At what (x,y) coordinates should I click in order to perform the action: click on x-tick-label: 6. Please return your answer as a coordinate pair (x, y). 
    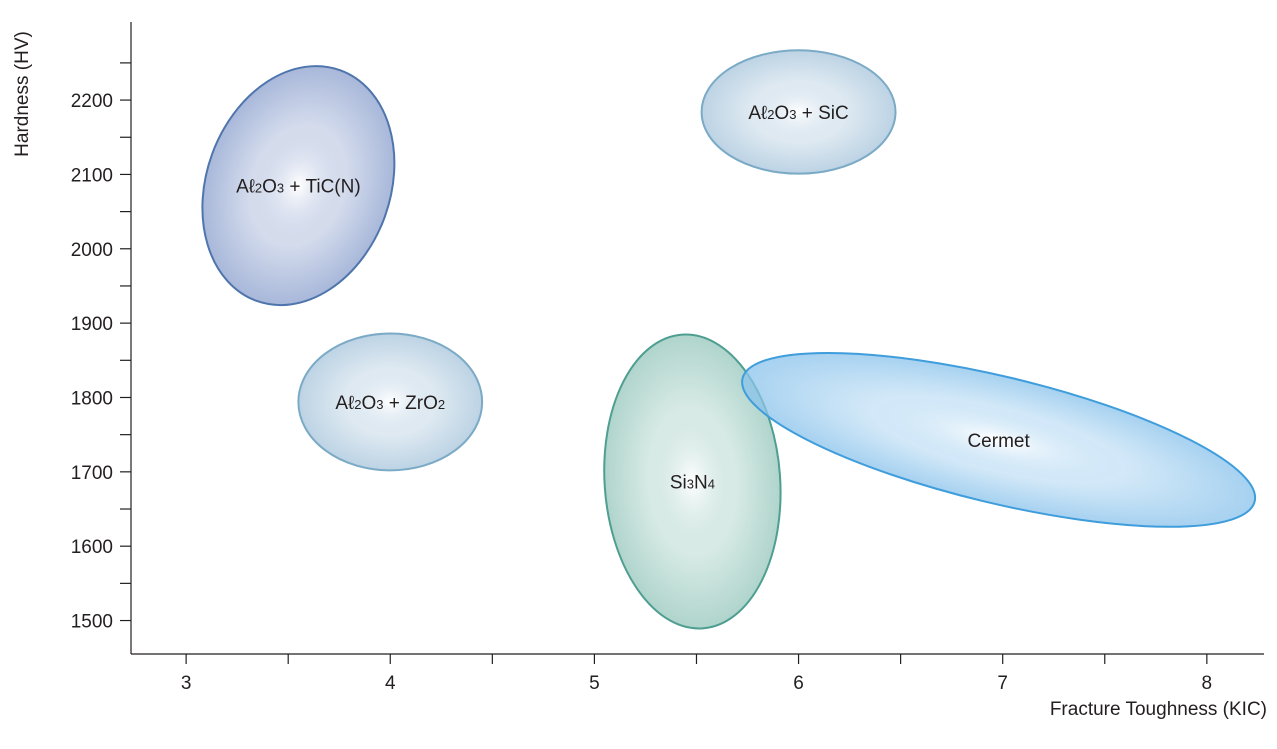
    Looking at the image, I should click on (798, 683).